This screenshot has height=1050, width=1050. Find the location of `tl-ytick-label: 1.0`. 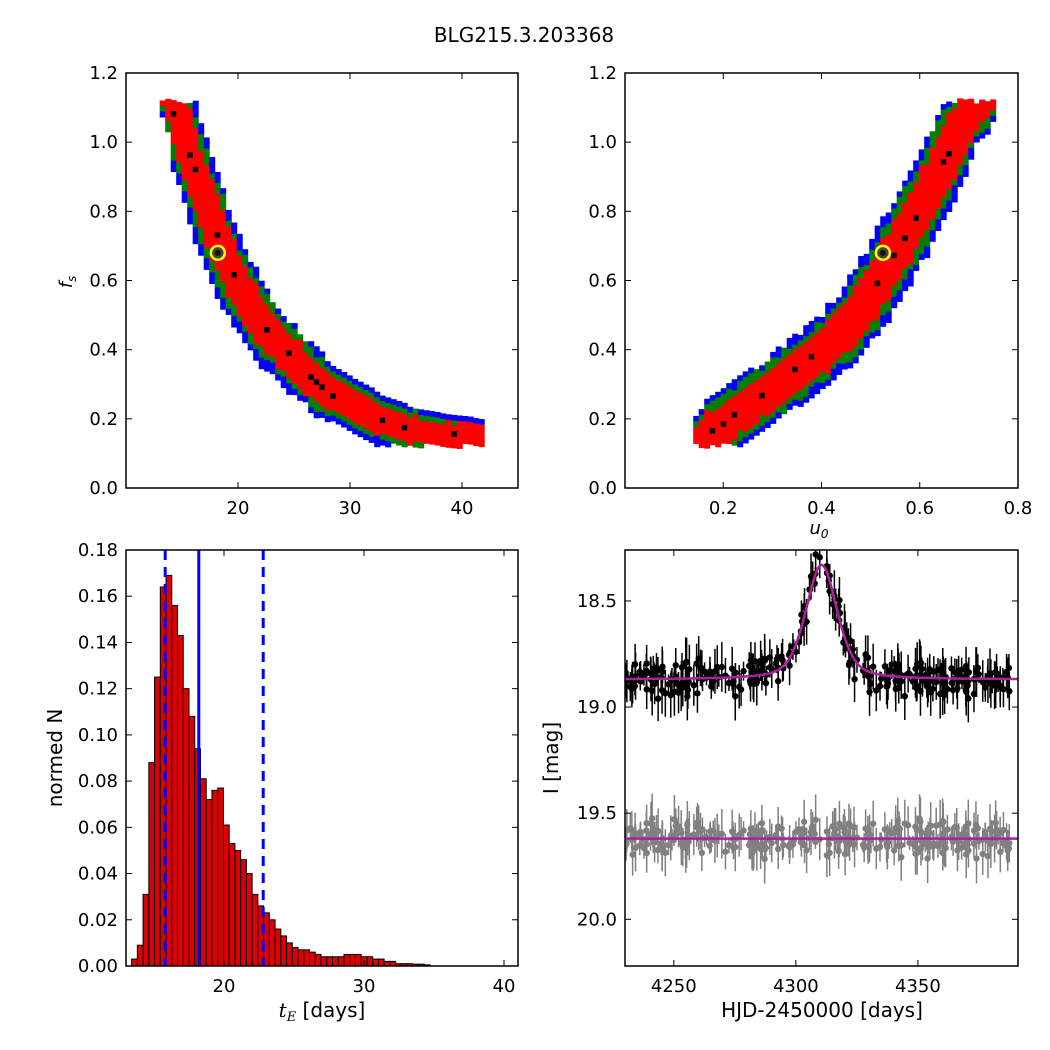

tl-ytick-label: 1.0 is located at coordinates (103, 142).